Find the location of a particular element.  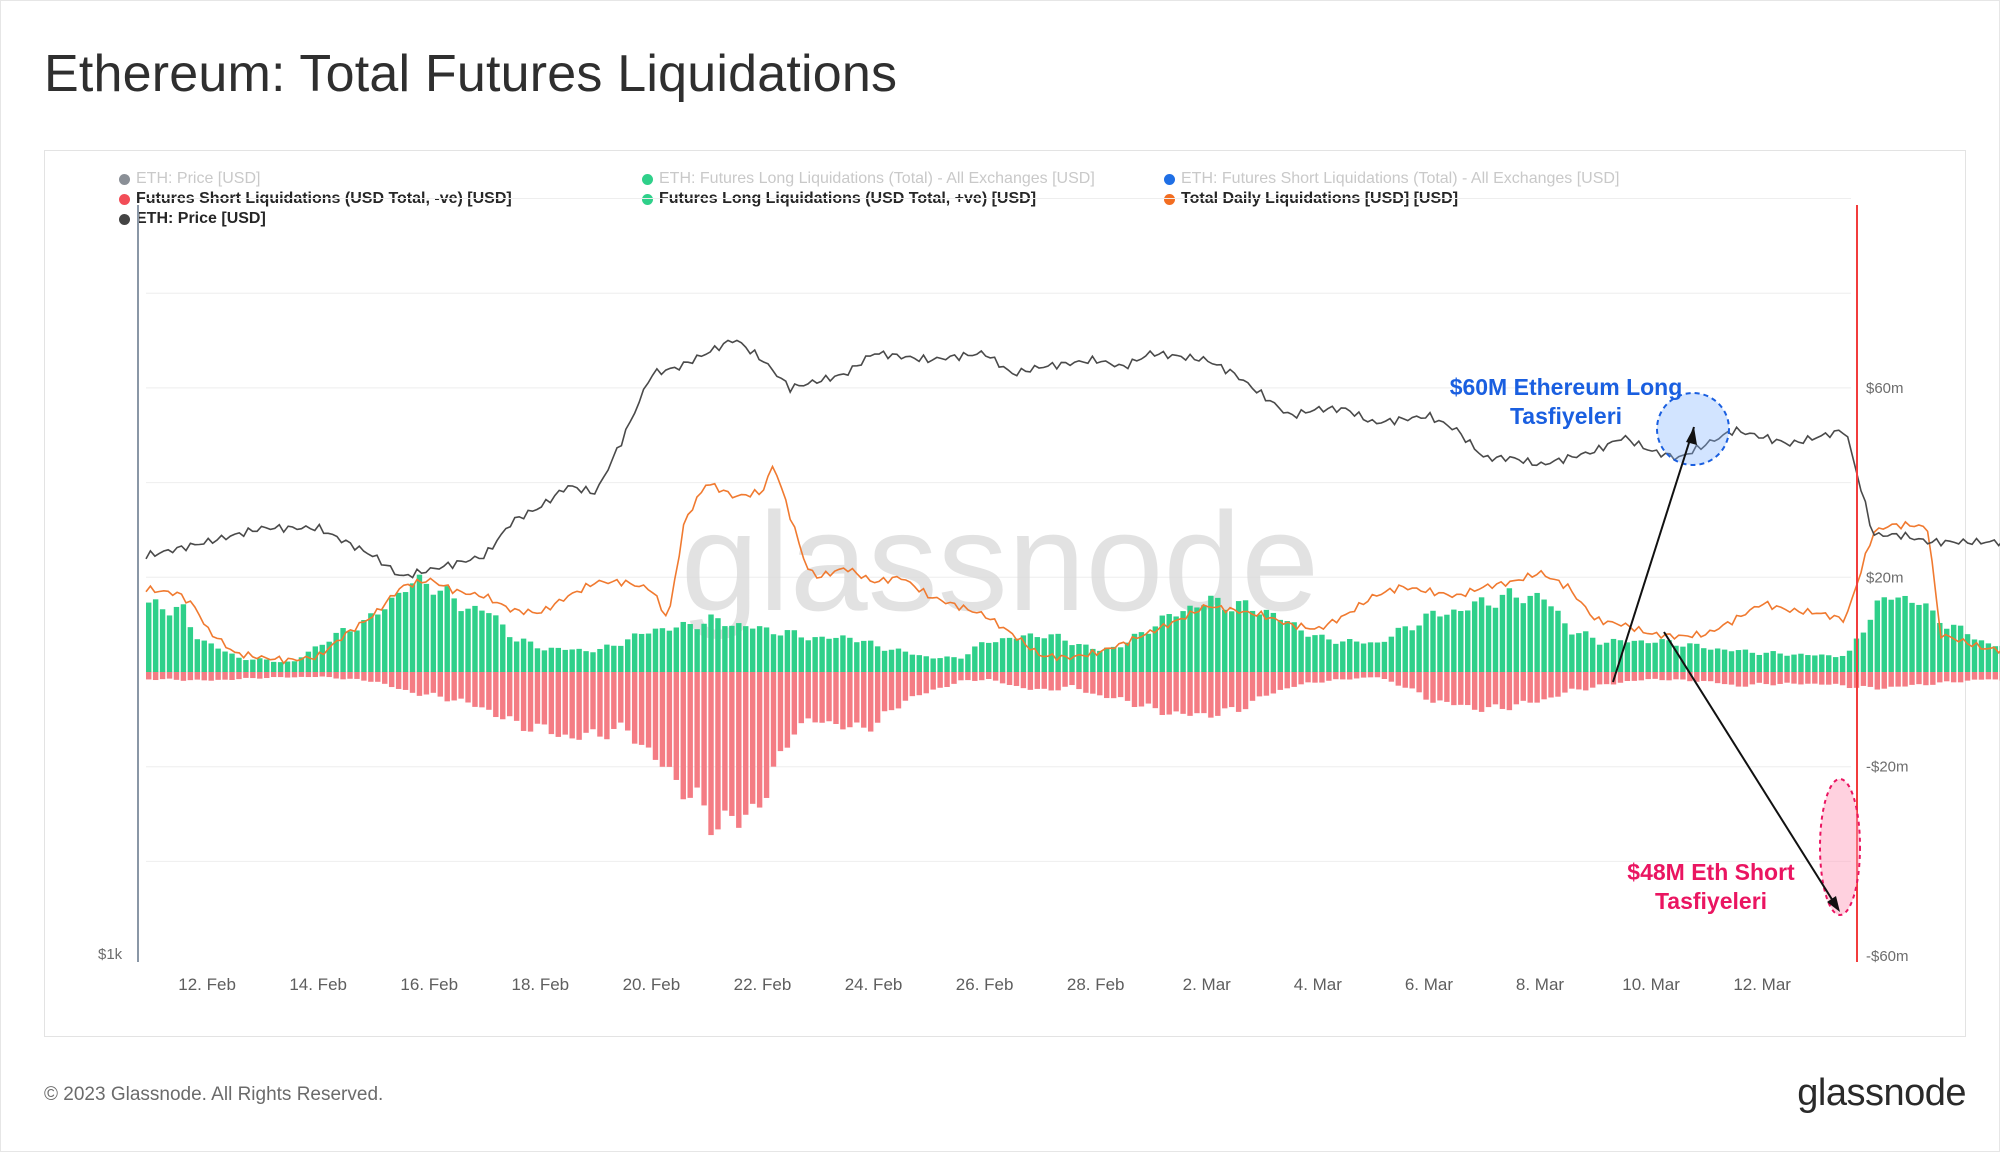

legend-item-eth-price: ETH: Price [USD] is located at coordinates (192, 219).